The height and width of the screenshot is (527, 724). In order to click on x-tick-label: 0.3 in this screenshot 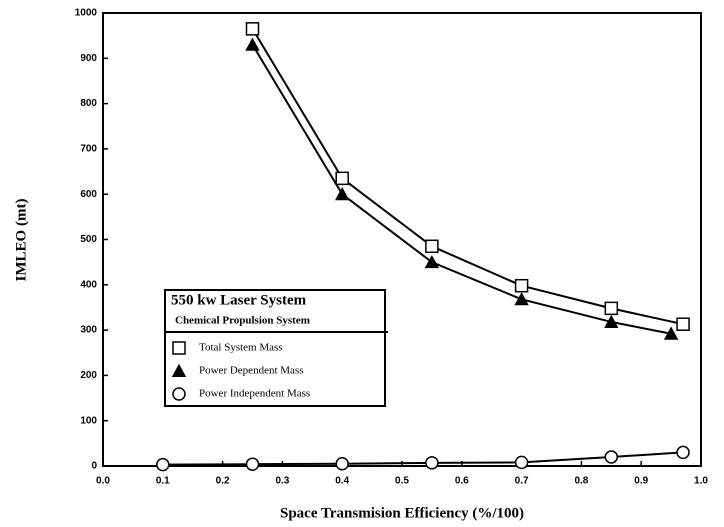, I will do `click(282, 481)`.